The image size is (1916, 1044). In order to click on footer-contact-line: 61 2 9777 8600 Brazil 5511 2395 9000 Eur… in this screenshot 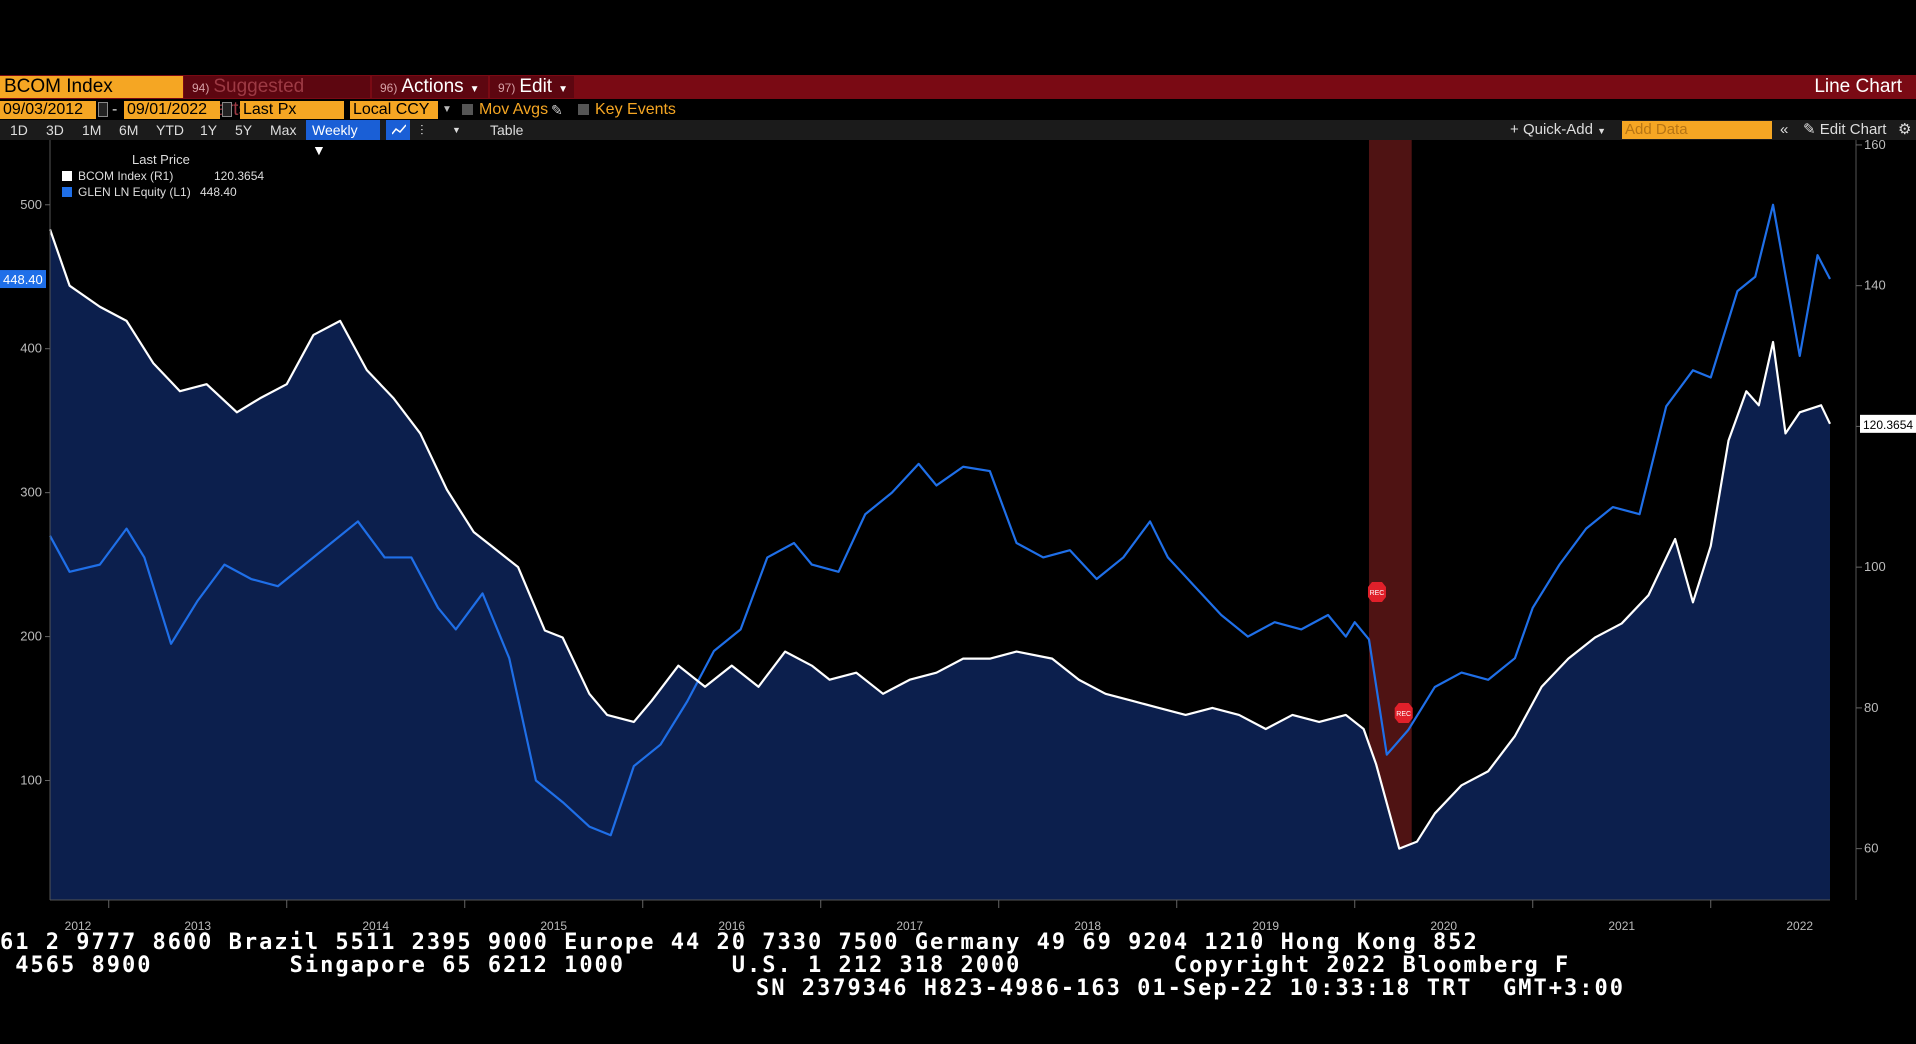, I will do `click(739, 942)`.